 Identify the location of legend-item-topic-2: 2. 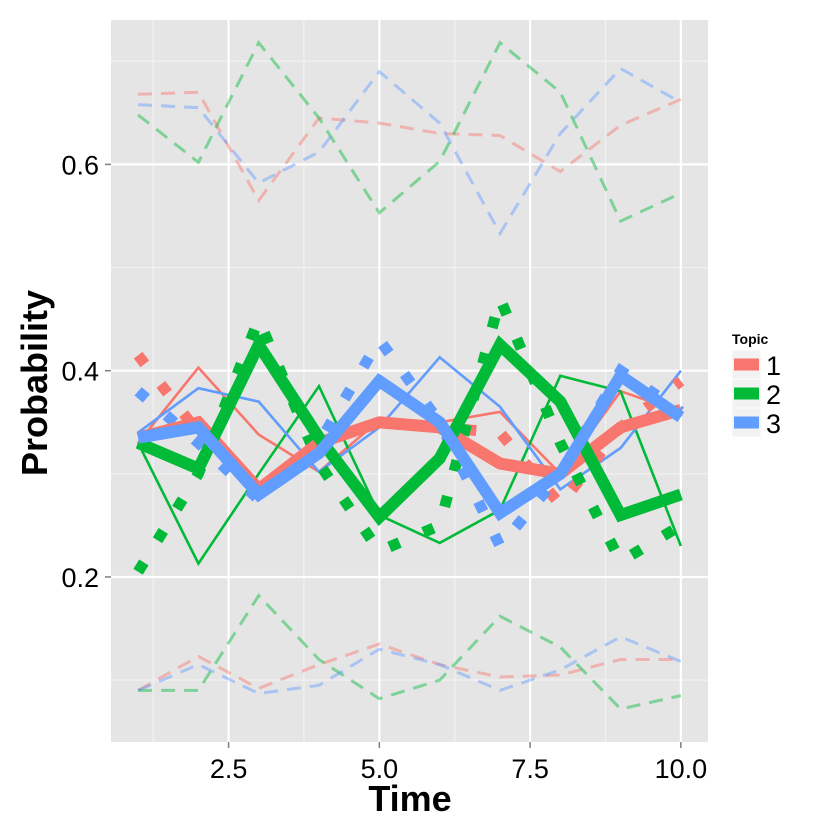
(756, 394).